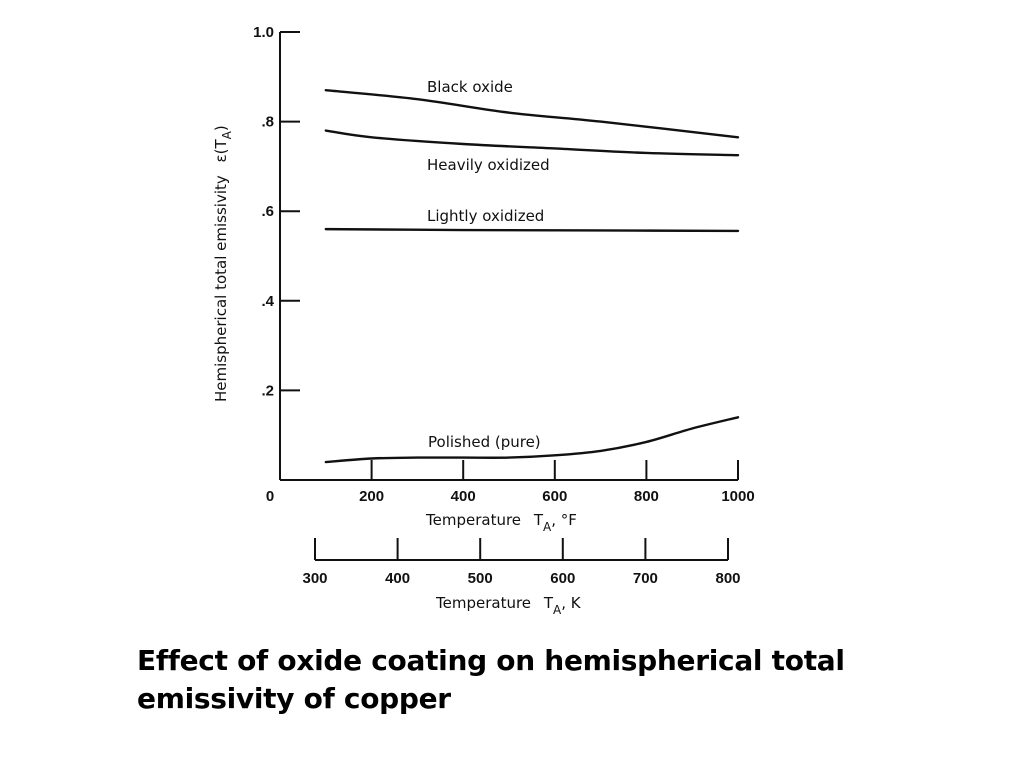  What do you see at coordinates (485, 216) in the screenshot?
I see `series-label-lightly-oxidized: Lightly oxidized` at bounding box center [485, 216].